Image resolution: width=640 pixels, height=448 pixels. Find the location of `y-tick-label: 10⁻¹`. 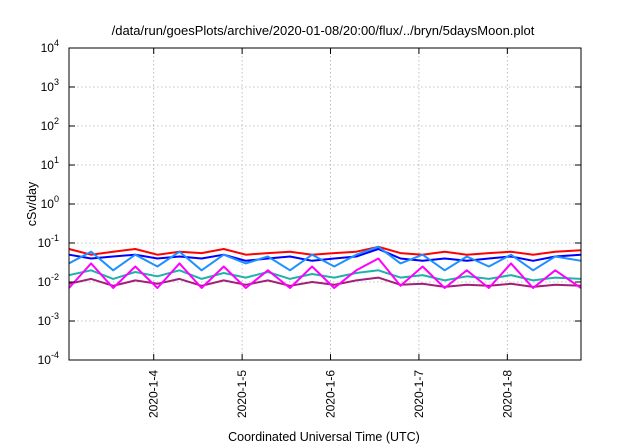

y-tick-label: 10⁻¹ is located at coordinates (48, 241).